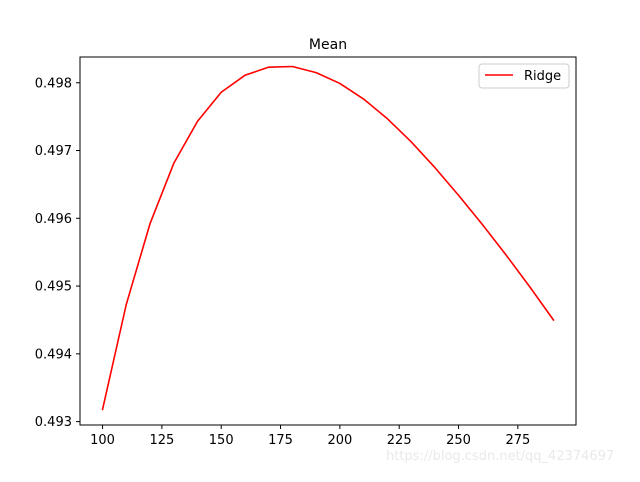 This screenshot has height=482, width=640. I want to click on legend-box, so click(524, 76).